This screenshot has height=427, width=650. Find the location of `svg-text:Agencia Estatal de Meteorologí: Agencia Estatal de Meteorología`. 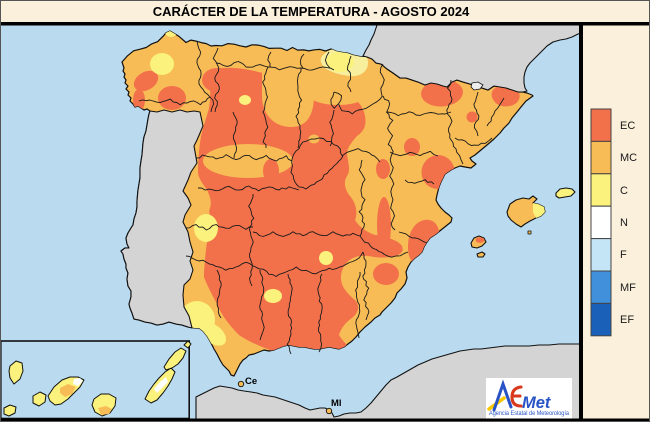

svg-text:Agencia Estatal de Meteorologí: Agencia Estatal de Meteorología is located at coordinates (529, 413).